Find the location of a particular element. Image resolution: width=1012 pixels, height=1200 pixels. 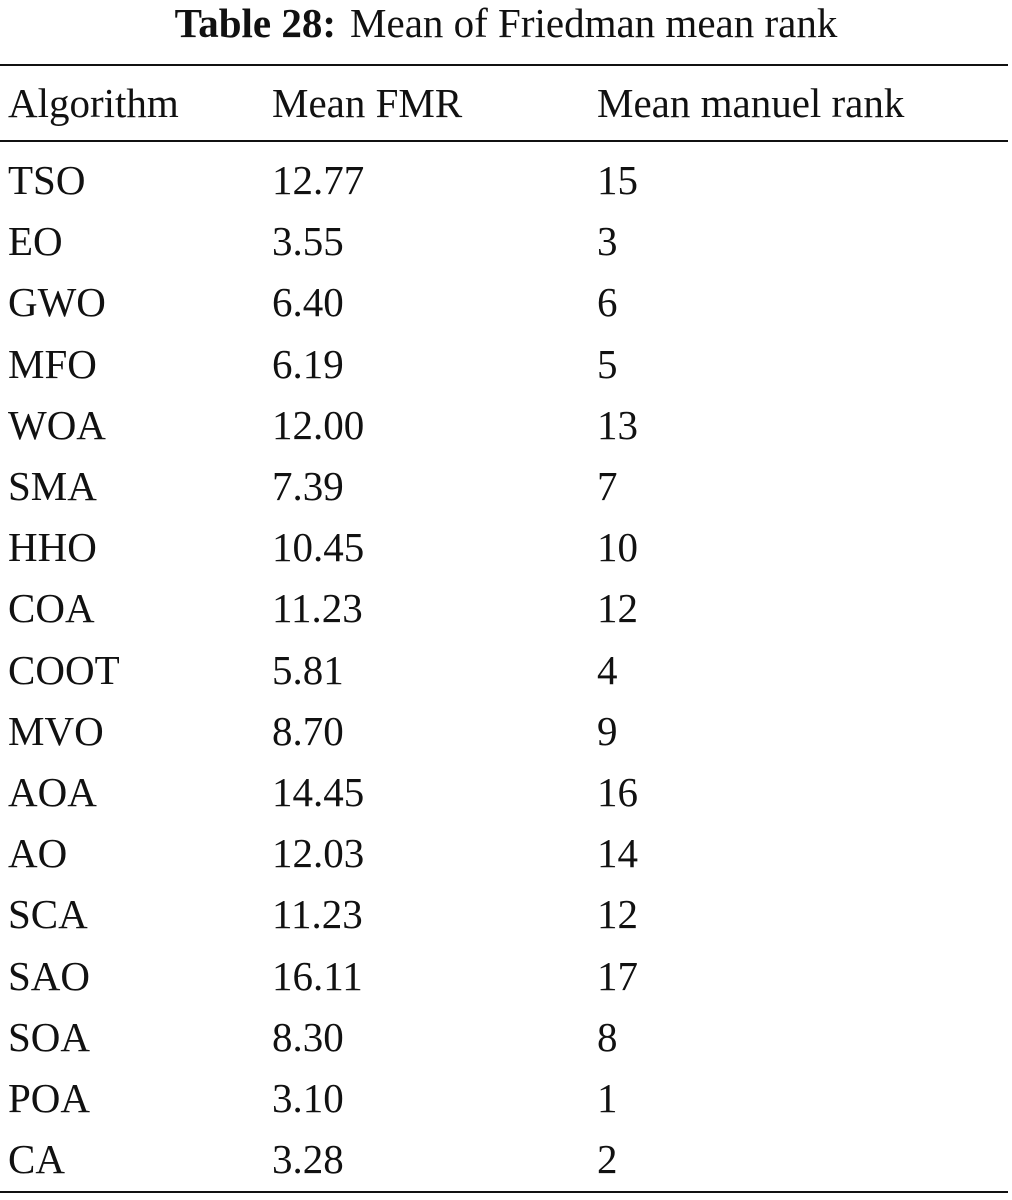

cell: 8.70 is located at coordinates (308, 730).